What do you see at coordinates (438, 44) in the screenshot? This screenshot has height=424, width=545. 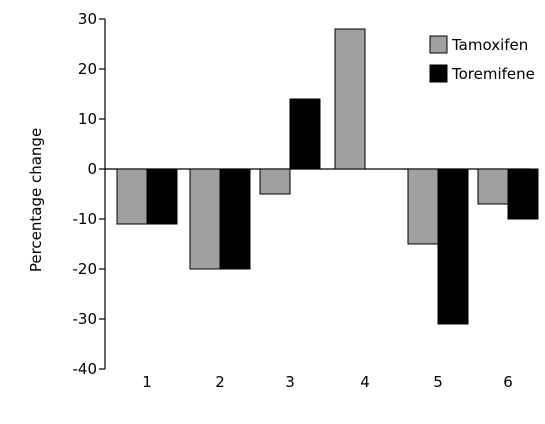 I see `legend-swatch-tamoxifen` at bounding box center [438, 44].